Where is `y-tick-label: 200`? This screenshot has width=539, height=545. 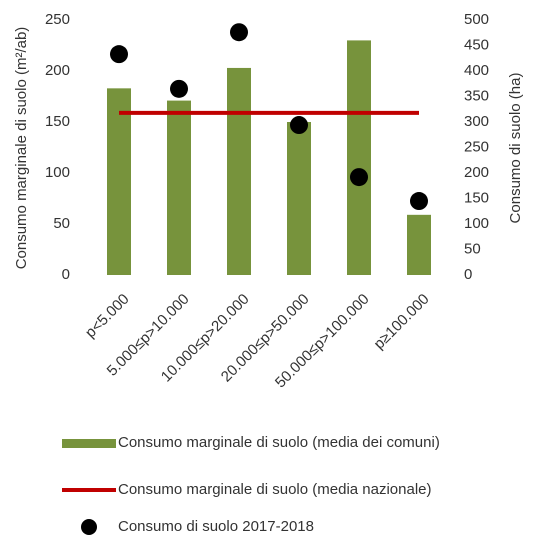
y-tick-label: 200 is located at coordinates (57, 70).